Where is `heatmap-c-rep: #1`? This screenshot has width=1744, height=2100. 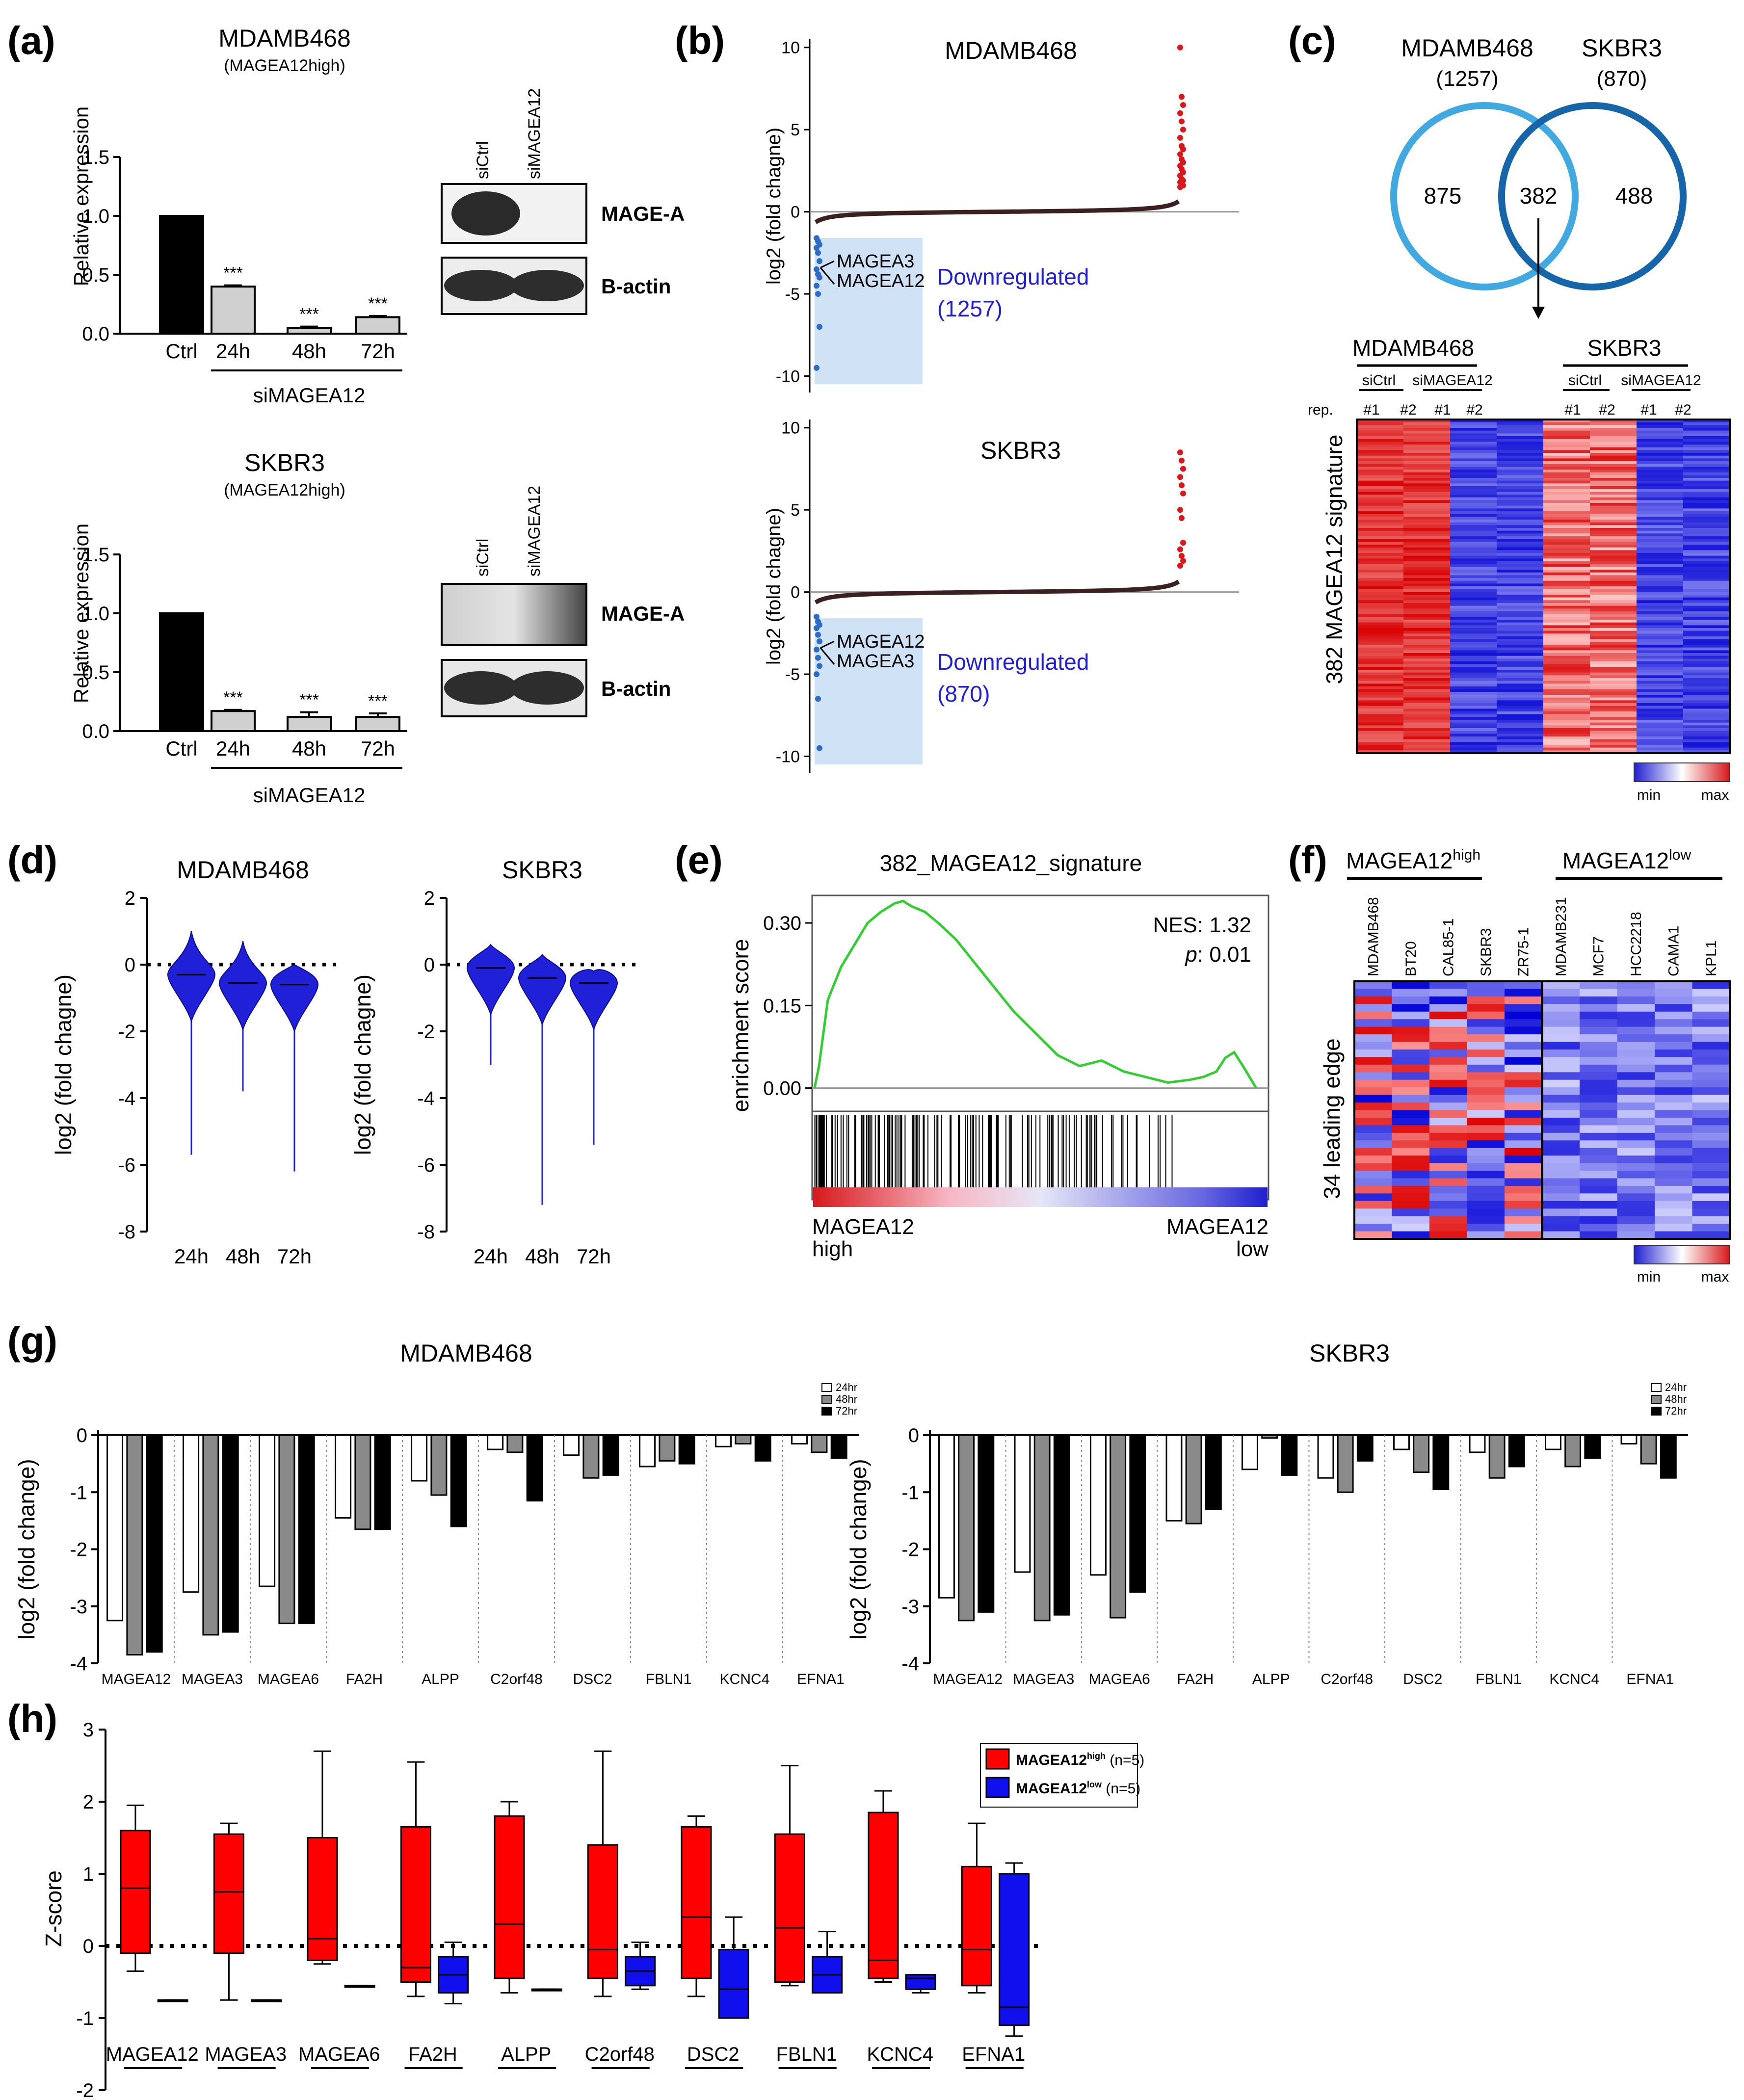
heatmap-c-rep: #1 is located at coordinates (1442, 410).